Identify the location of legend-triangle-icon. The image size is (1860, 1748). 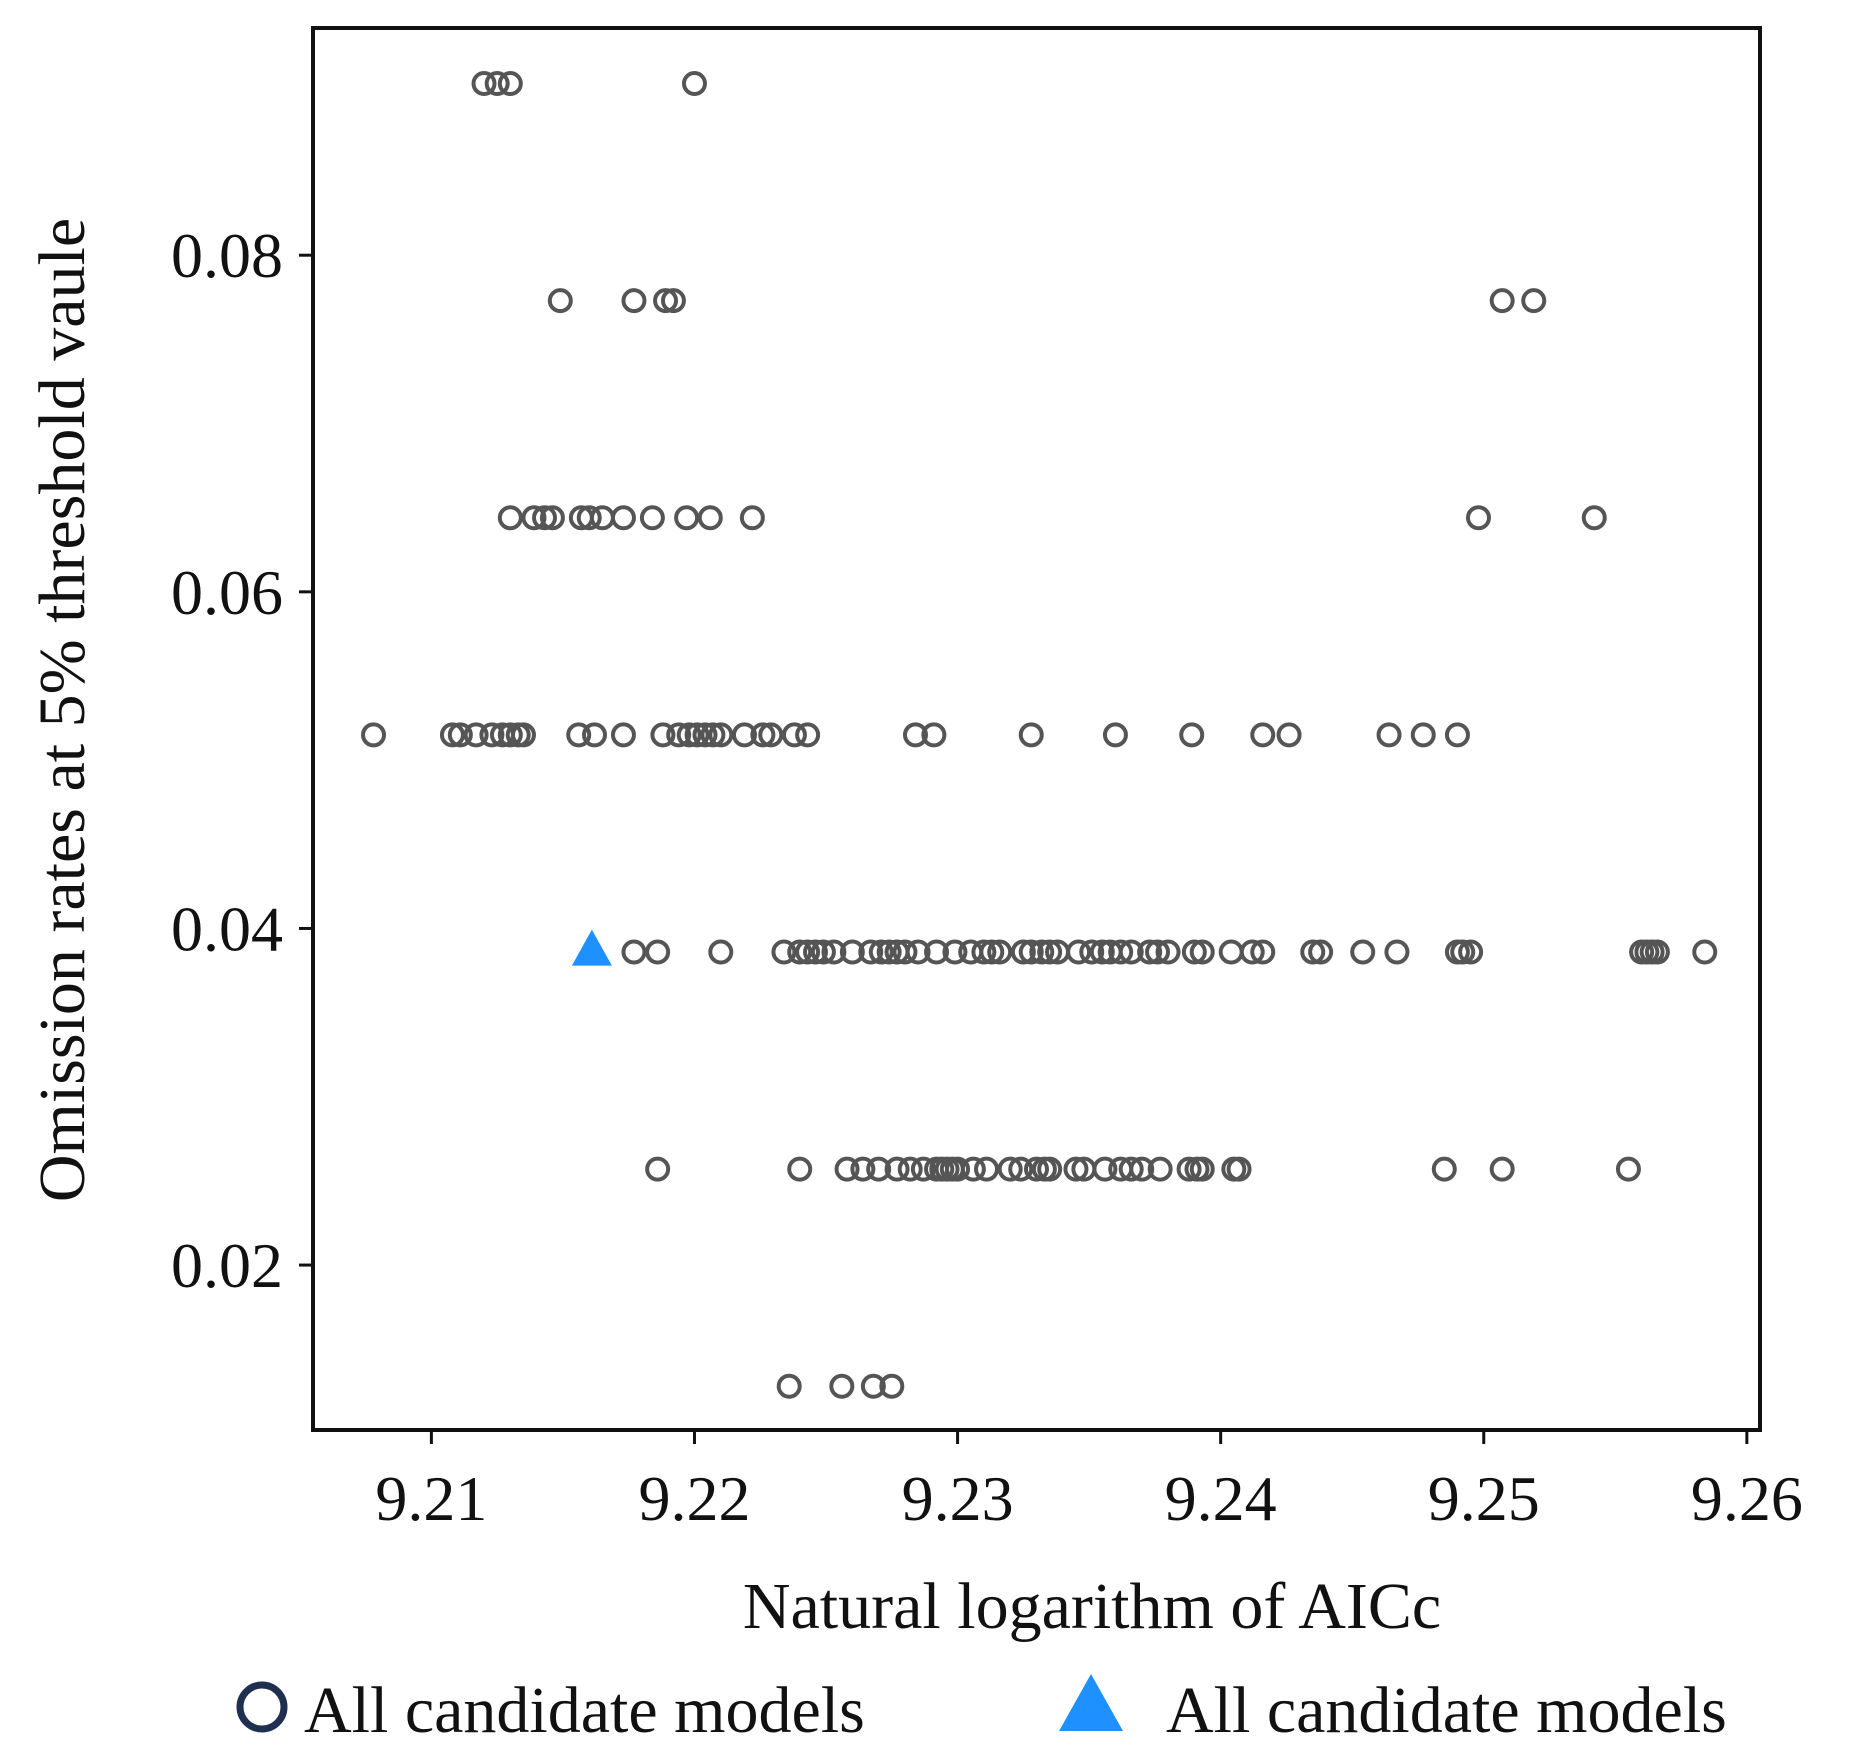
(1091, 1702).